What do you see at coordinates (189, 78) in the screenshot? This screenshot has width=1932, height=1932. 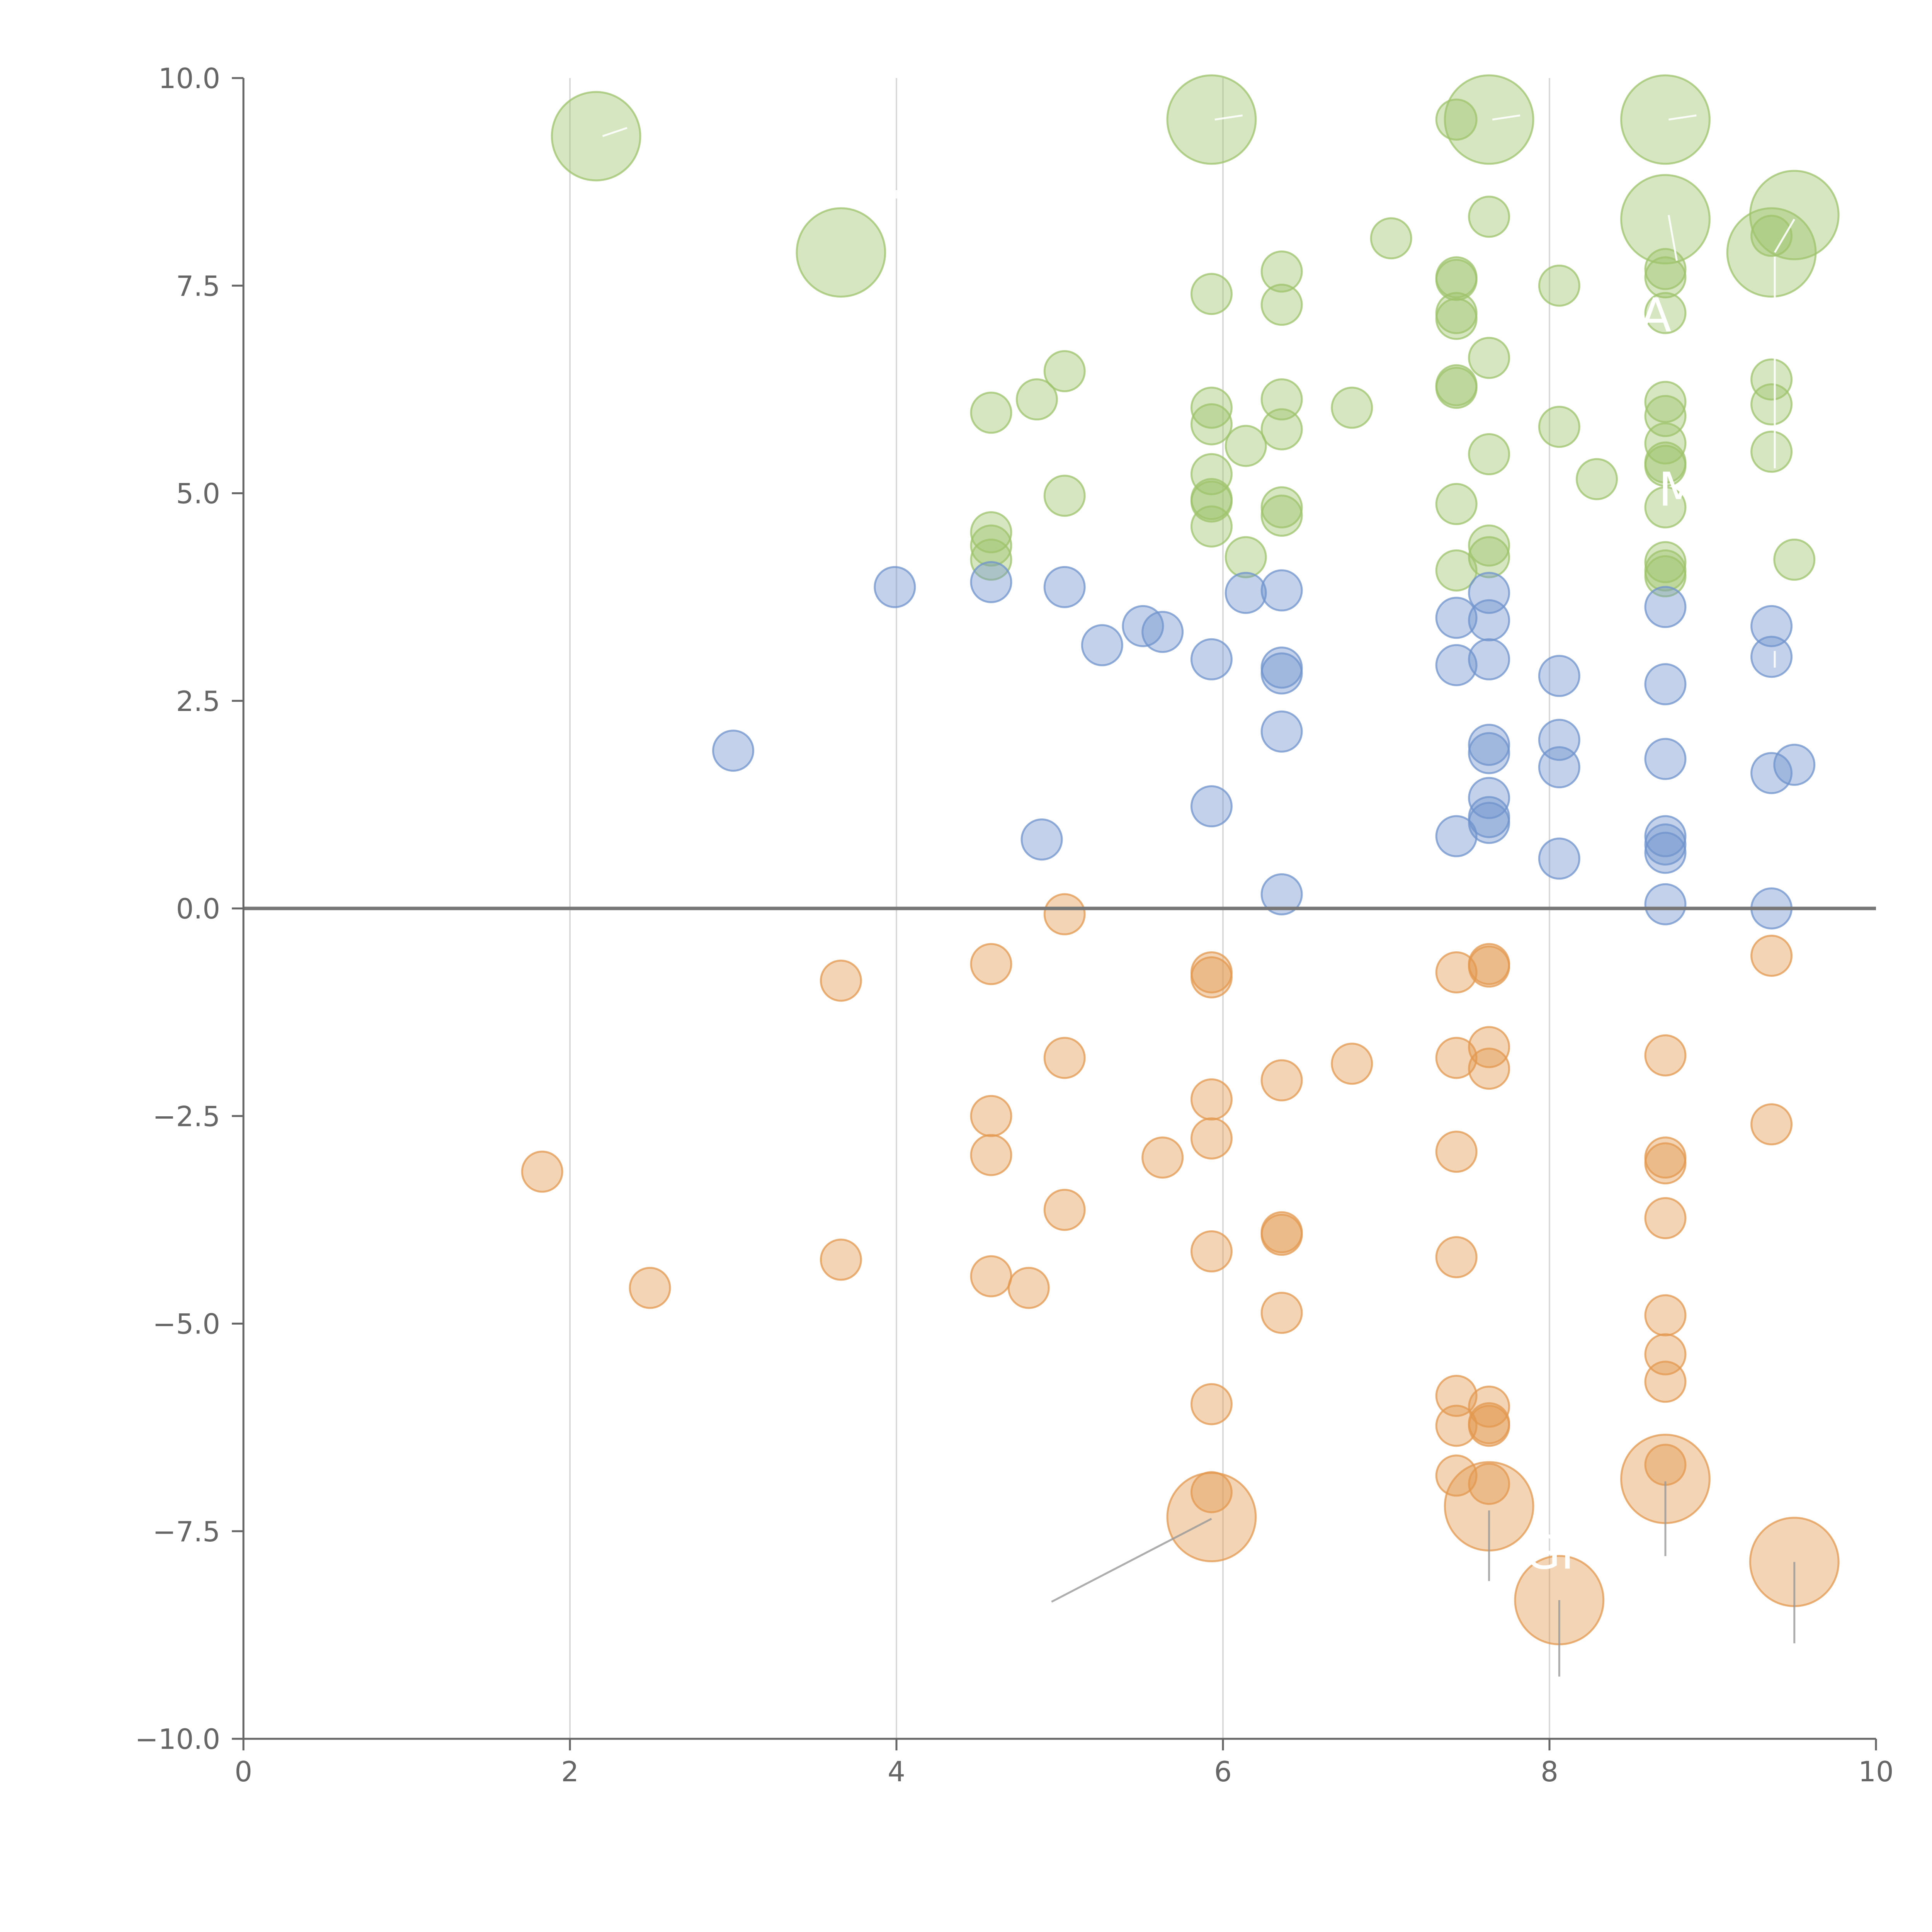 I see `y-tick-label-8: 10.0` at bounding box center [189, 78].